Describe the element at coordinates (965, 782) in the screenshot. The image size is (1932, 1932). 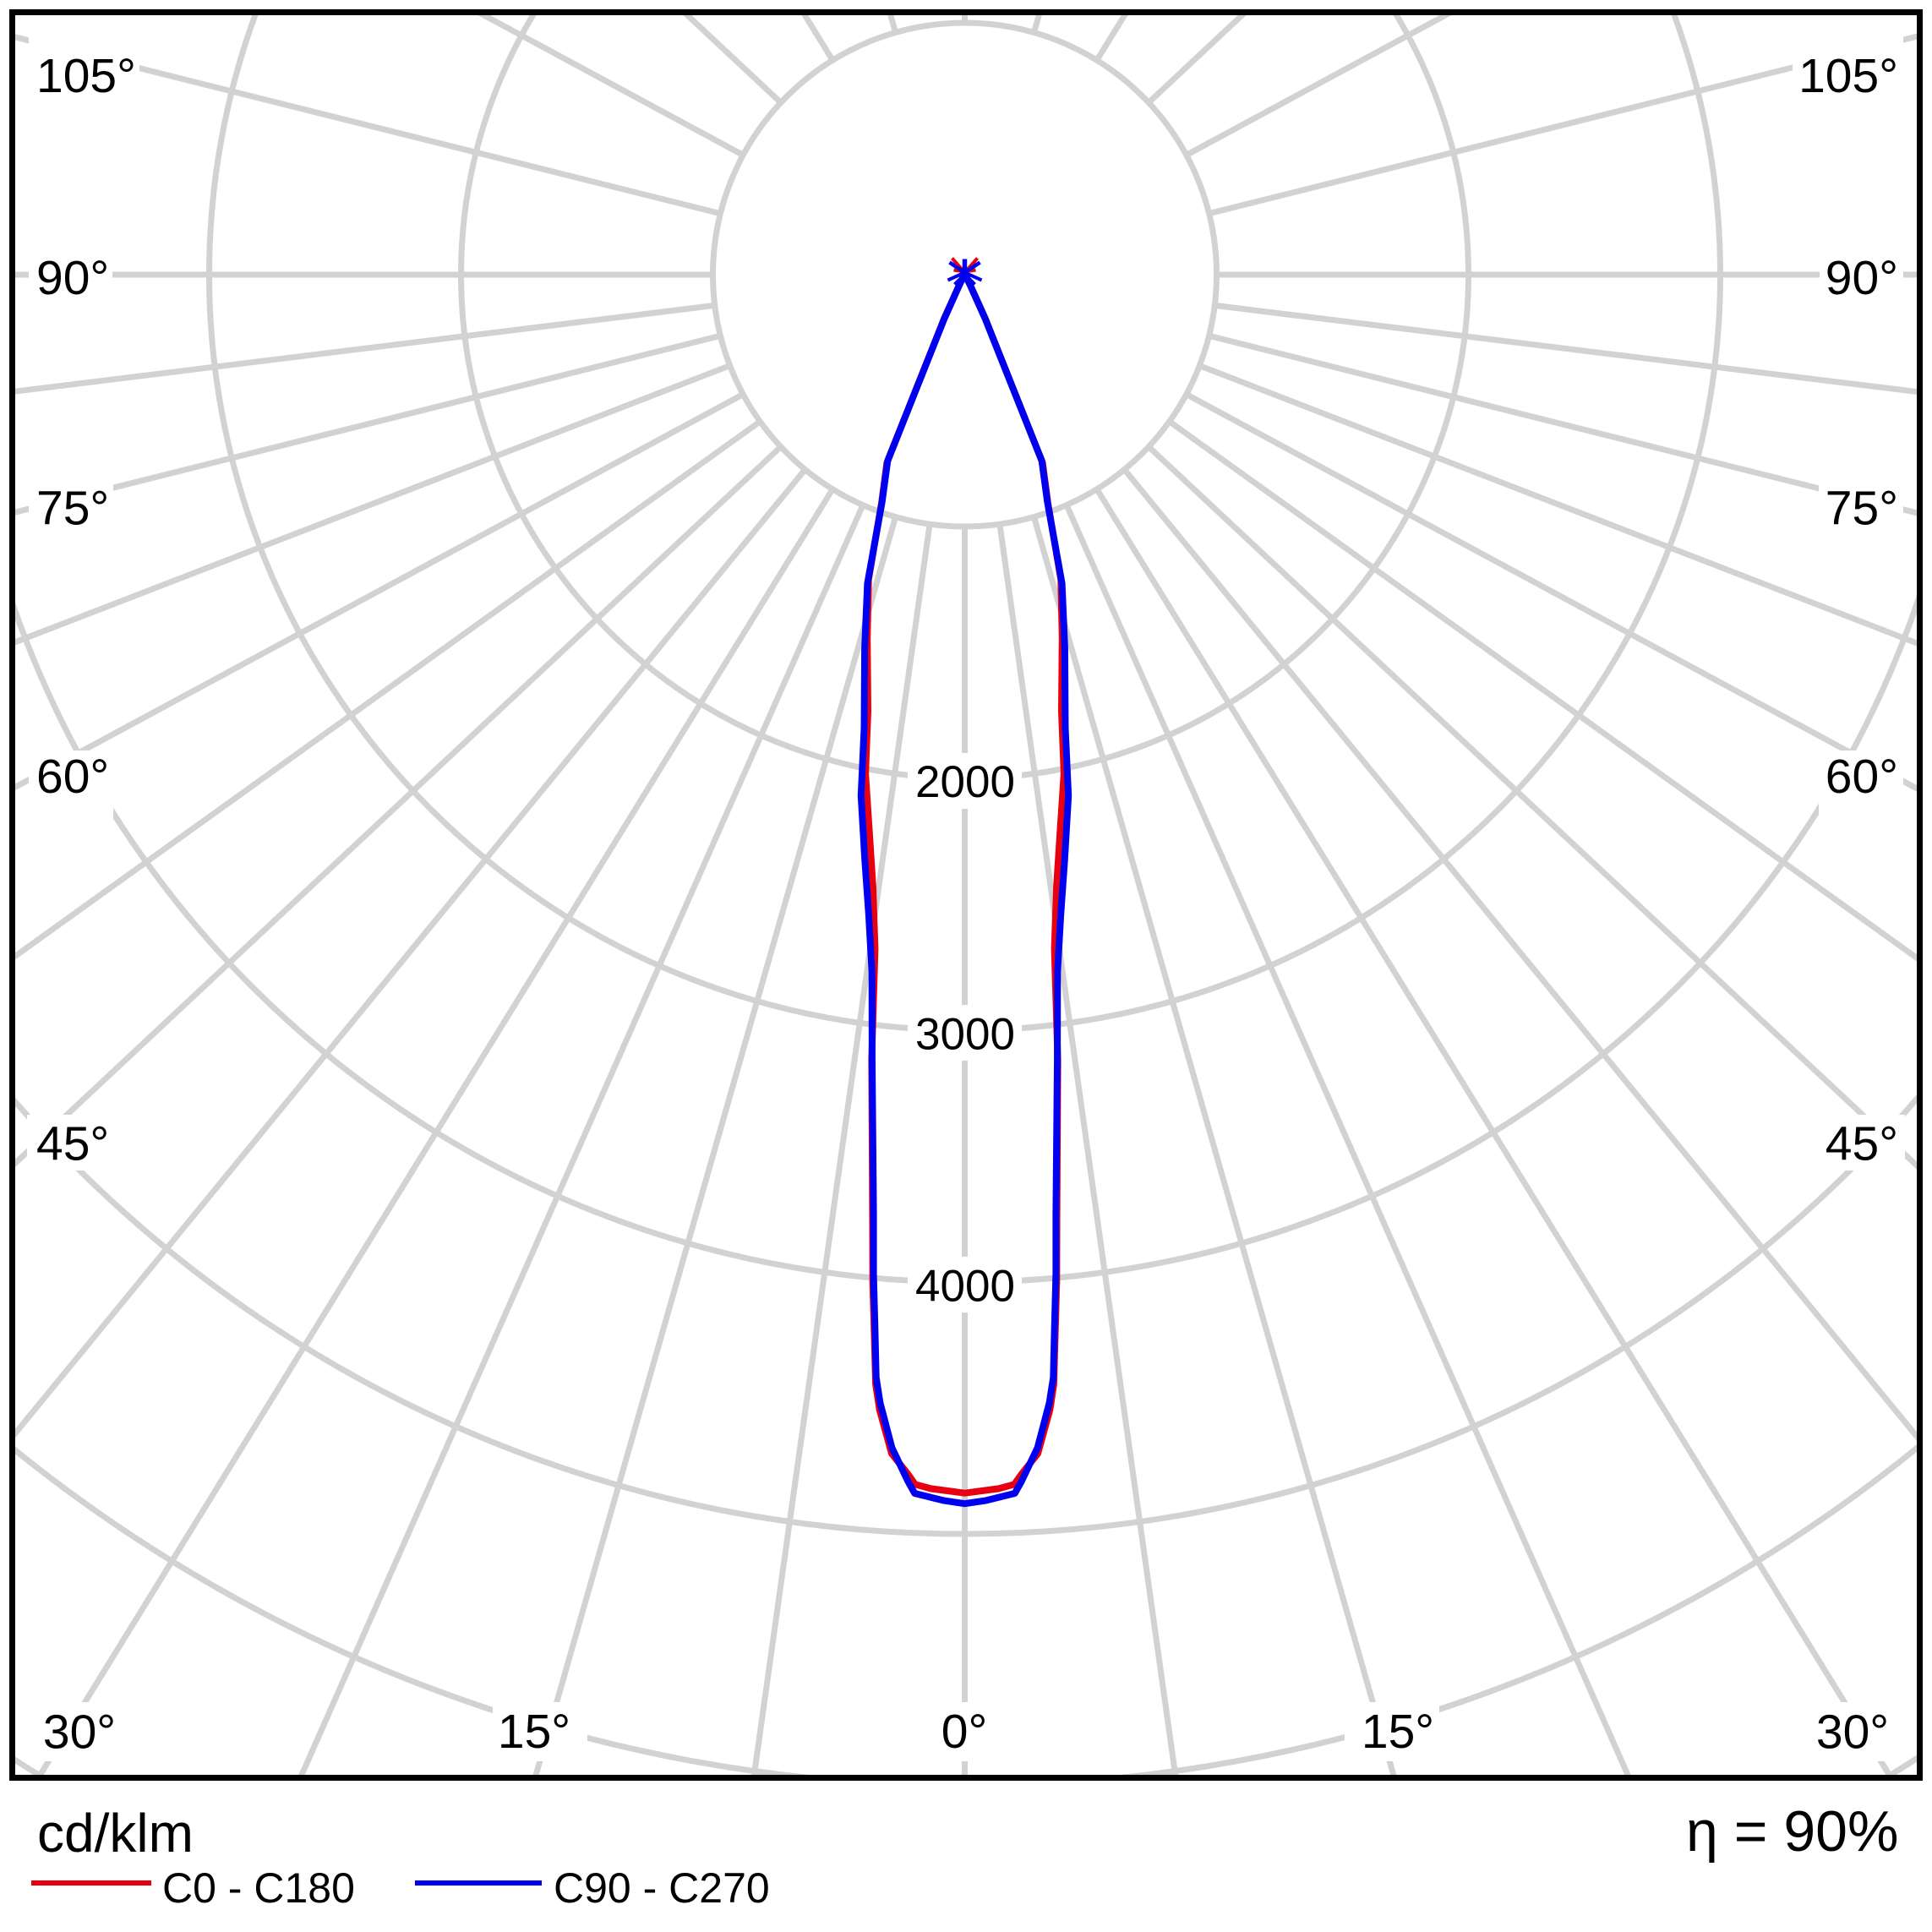
I see `svg-text: 2000` at that location.